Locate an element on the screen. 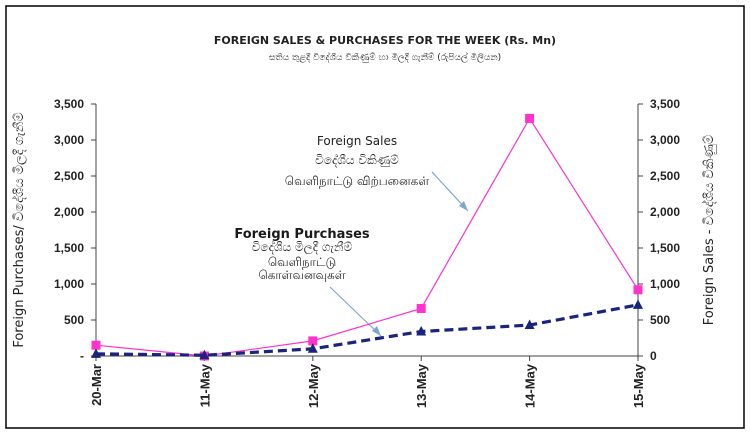  sales-annotation-line-3: வெளிநாட்டு விற்பனைகள் is located at coordinates (357, 181).